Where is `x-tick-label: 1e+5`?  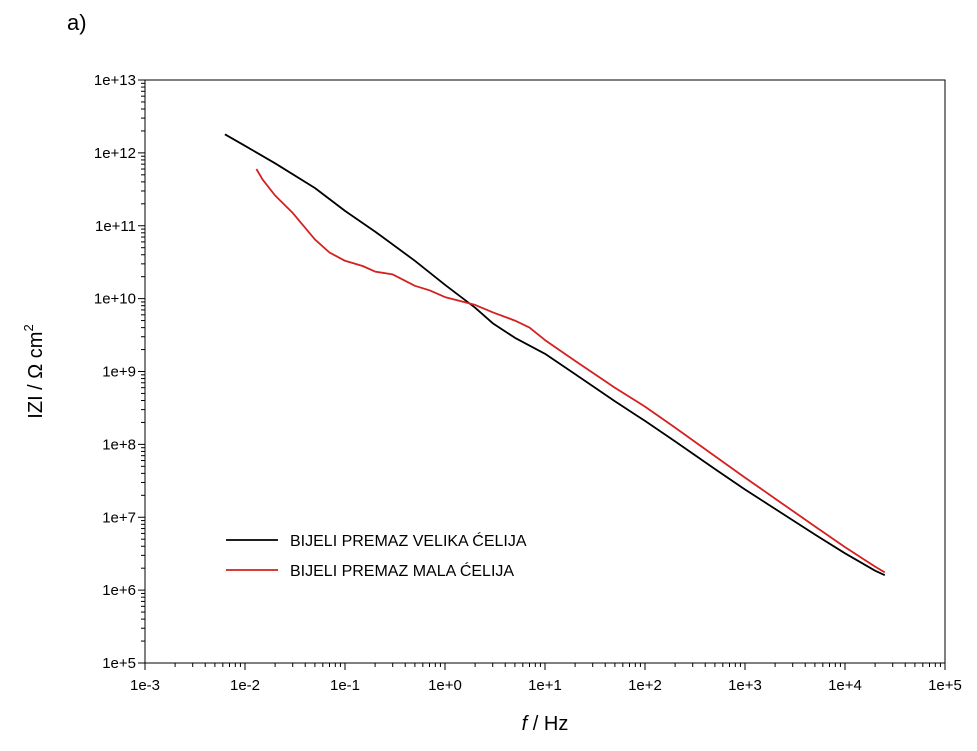
x-tick-label: 1e+5 is located at coordinates (945, 685).